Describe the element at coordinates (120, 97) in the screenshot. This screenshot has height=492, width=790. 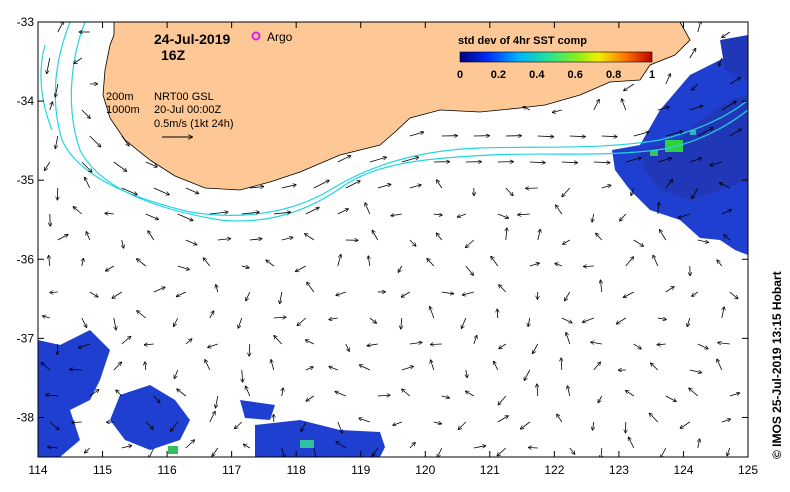
I see `contour-200m-label: 200m` at that location.